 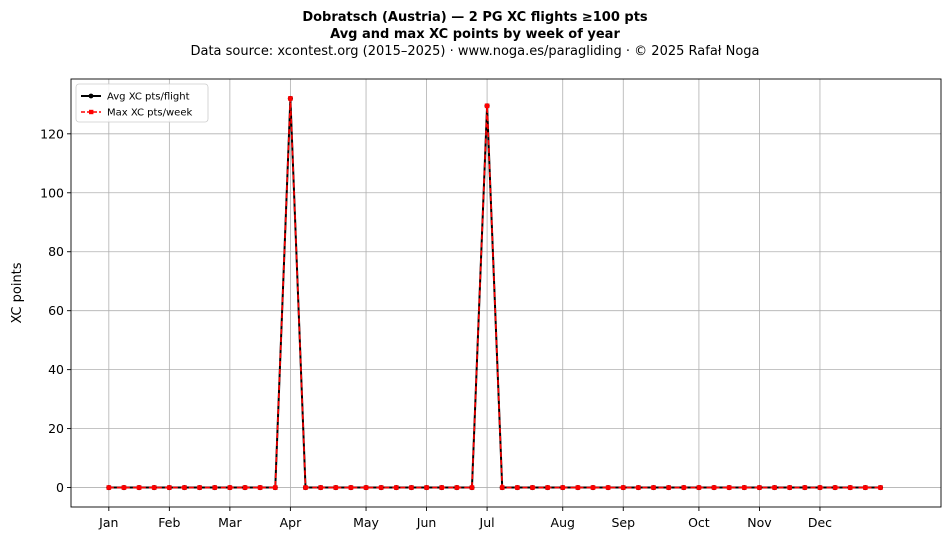 I want to click on x-tick-label: Nov, so click(x=759, y=522).